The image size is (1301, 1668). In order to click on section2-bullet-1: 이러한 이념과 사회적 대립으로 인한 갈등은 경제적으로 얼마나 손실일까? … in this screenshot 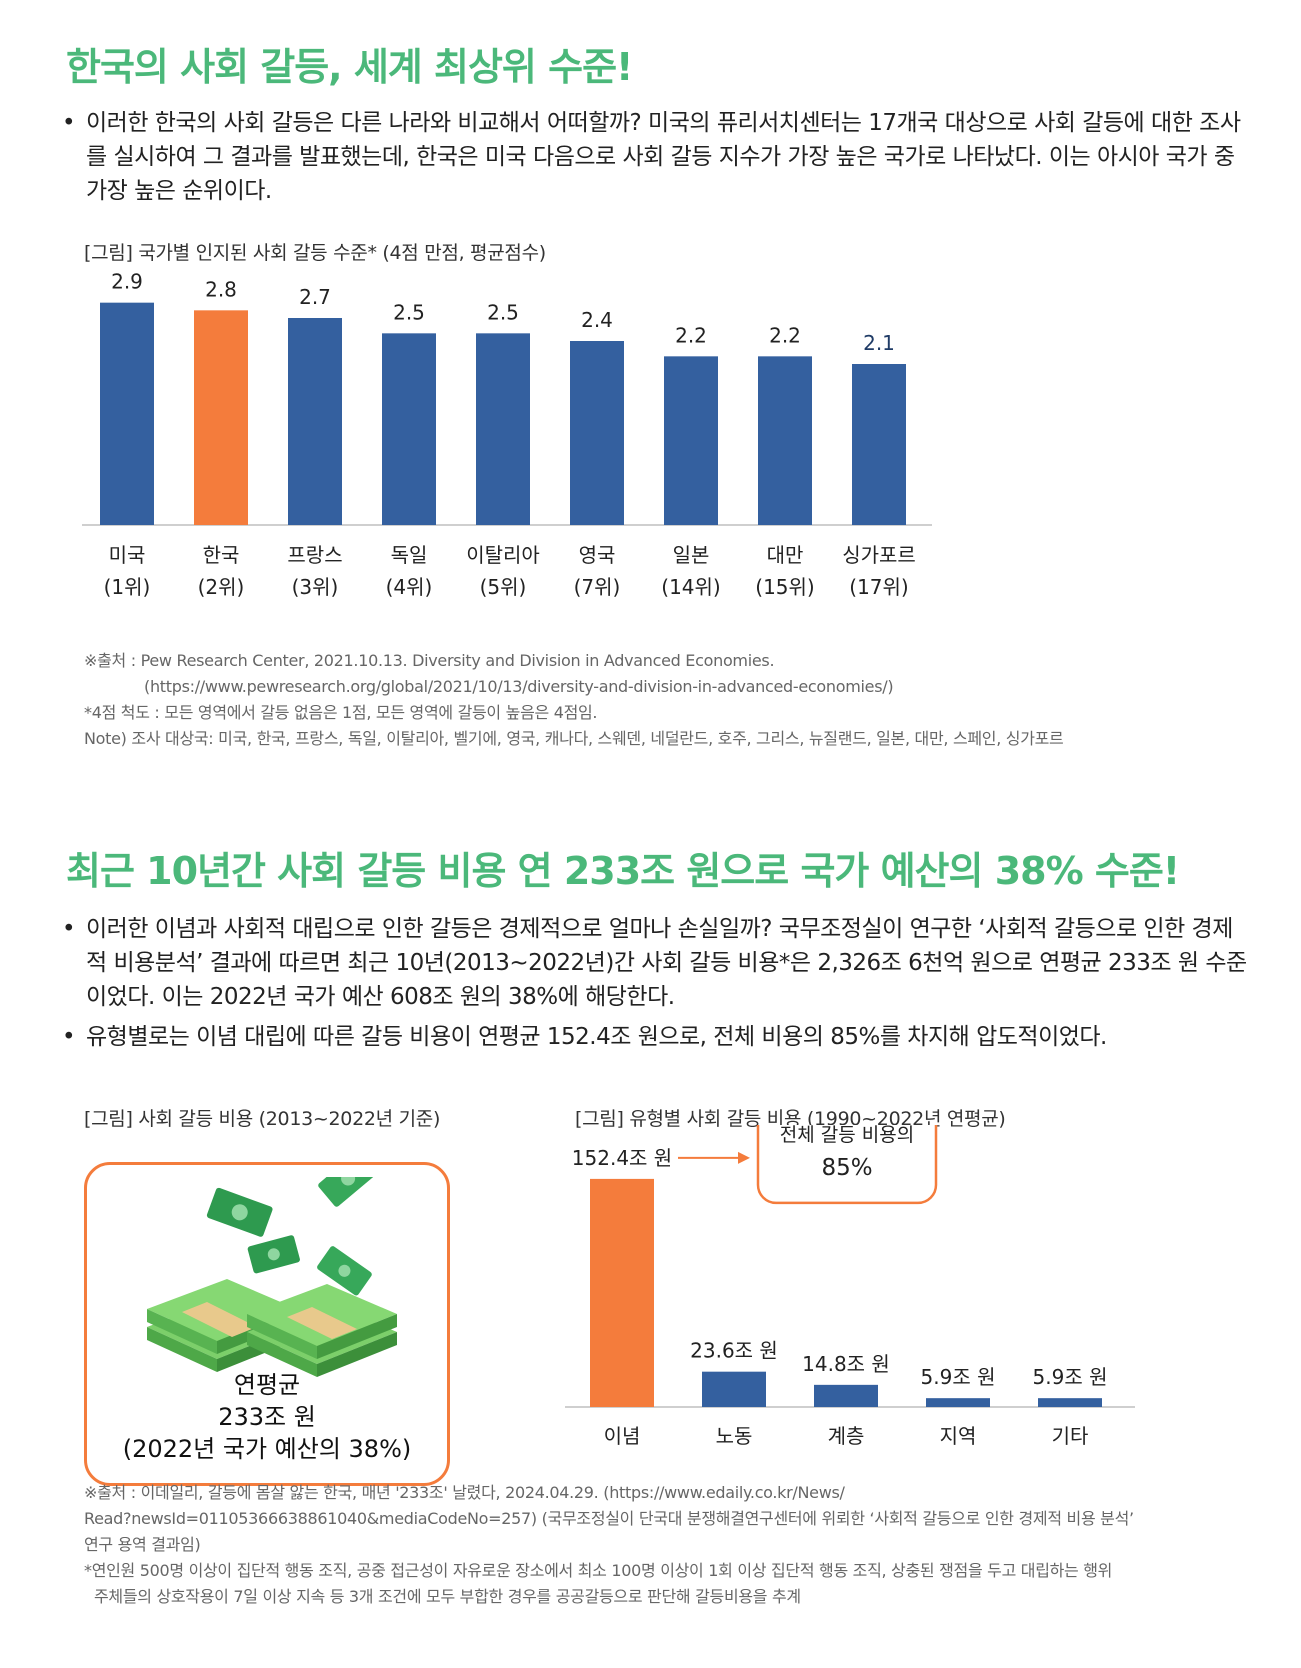, I will do `click(657, 963)`.